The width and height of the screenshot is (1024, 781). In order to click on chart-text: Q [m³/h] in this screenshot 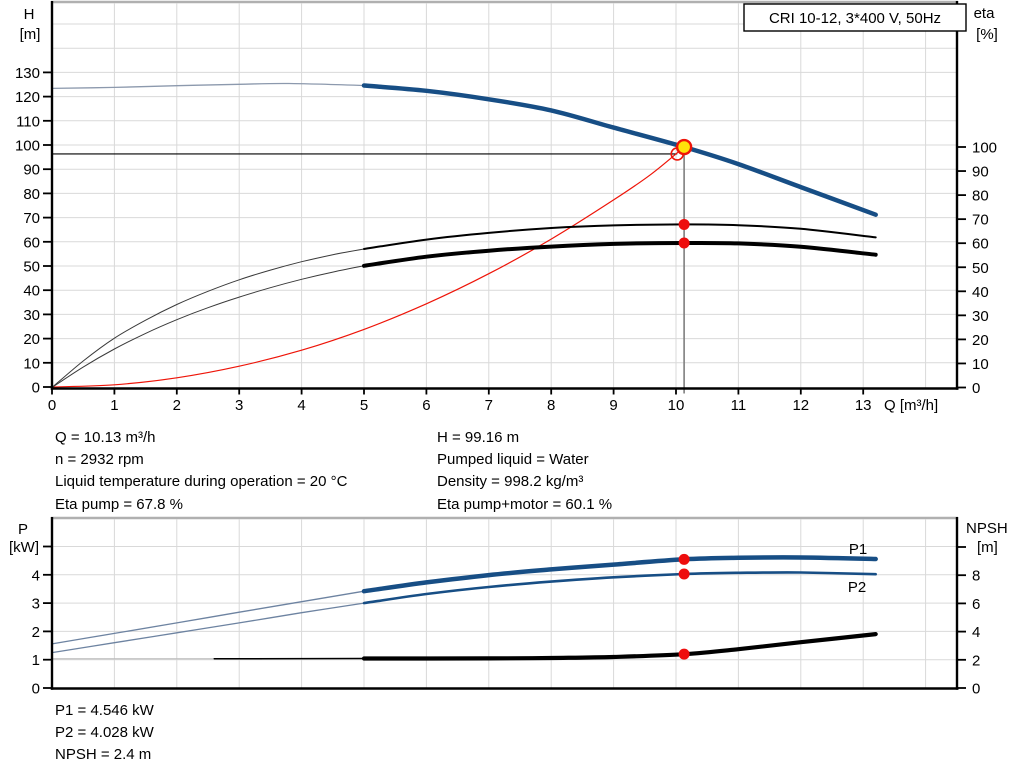, I will do `click(911, 405)`.